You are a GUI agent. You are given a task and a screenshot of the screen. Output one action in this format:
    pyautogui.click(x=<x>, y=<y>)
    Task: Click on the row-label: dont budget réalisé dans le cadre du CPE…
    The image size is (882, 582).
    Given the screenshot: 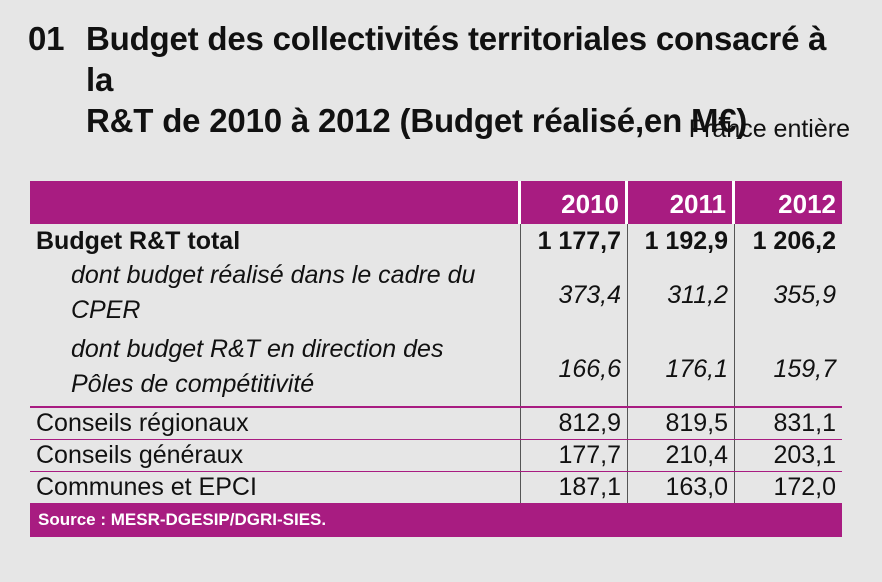 What is the action you would take?
    pyautogui.click(x=275, y=295)
    